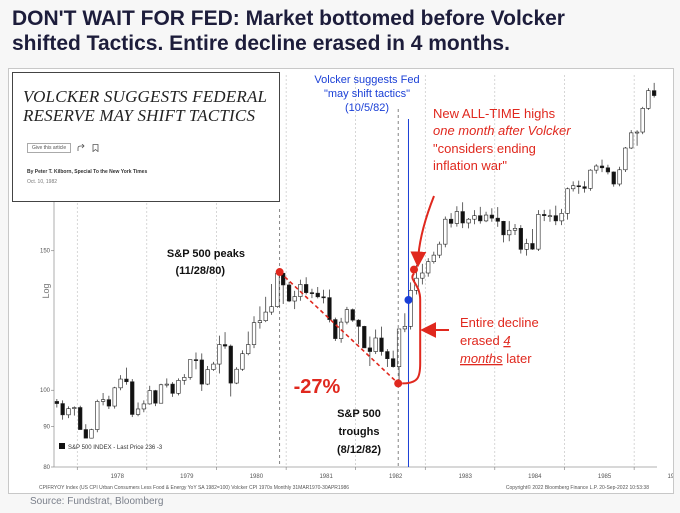 Image resolution: width=680 pixels, height=513 pixels. Describe the element at coordinates (46, 290) in the screenshot. I see `y-axis-label: Log` at that location.